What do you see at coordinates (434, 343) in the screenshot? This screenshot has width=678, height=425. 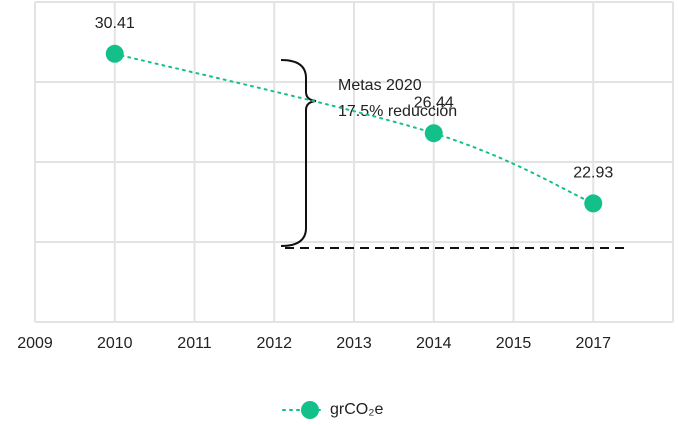 I see `x-tick-label: 2014` at bounding box center [434, 343].